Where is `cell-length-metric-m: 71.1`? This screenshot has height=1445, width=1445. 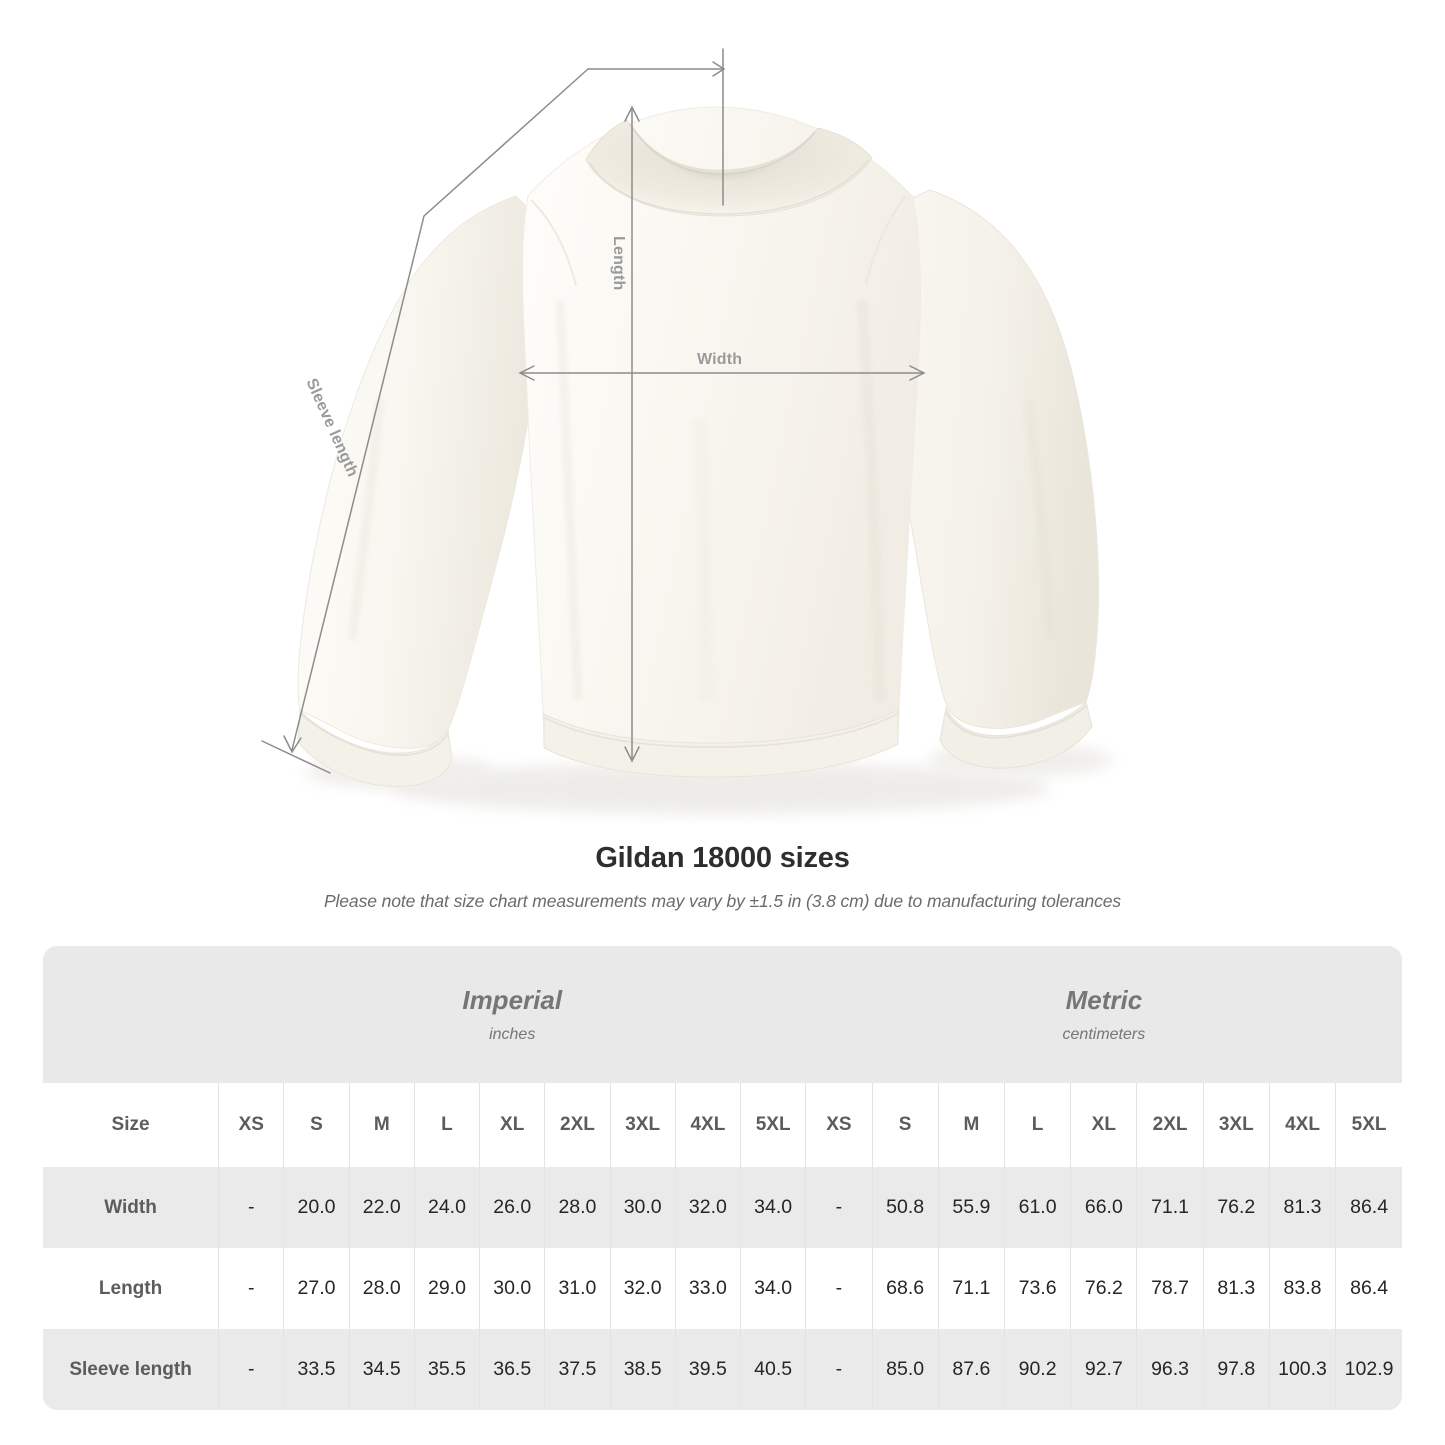
cell-length-metric-m: 71.1 is located at coordinates (971, 1288).